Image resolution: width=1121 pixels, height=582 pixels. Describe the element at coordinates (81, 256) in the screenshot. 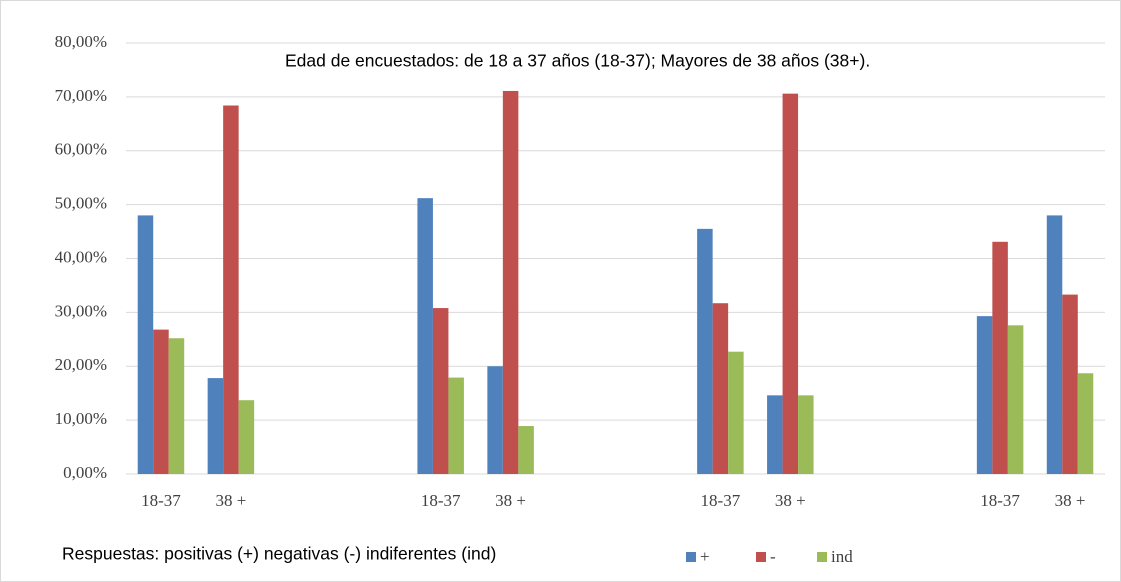

I see `y-tick-label: 40,00%` at that location.